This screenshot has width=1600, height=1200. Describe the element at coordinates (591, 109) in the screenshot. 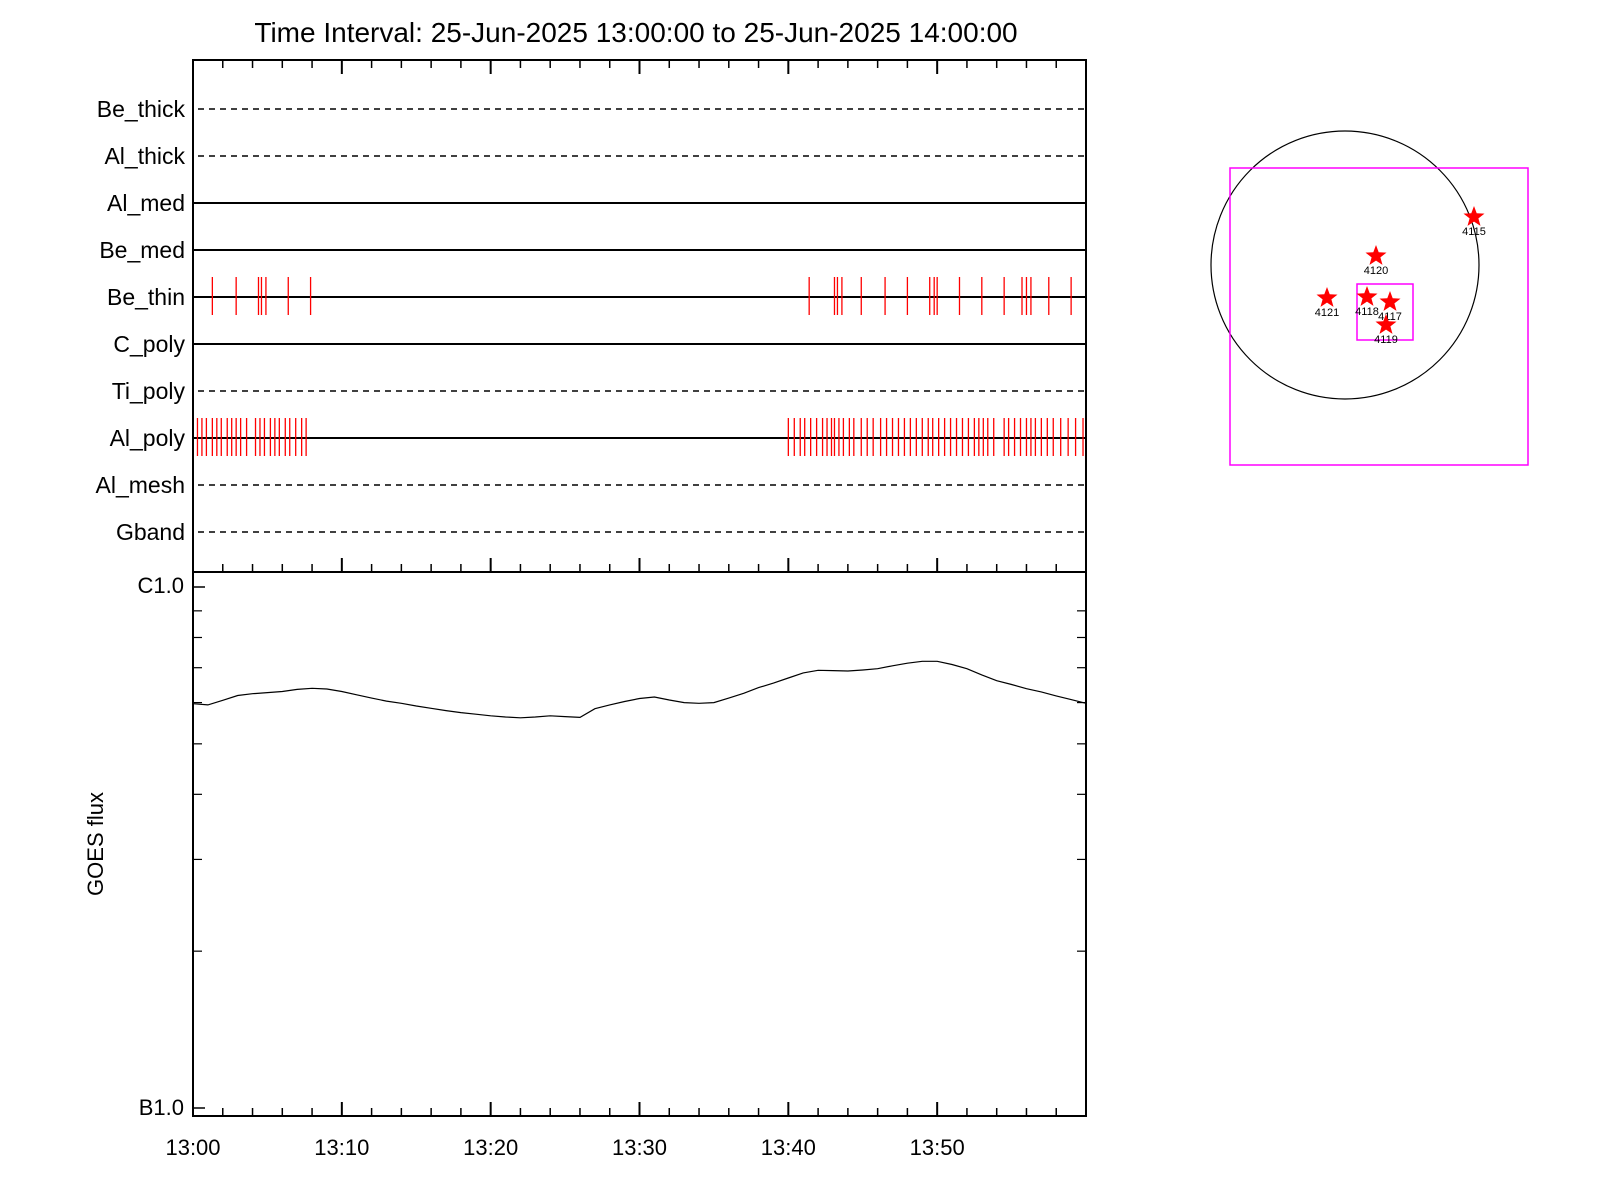

I see `channel-row: Be_thick` at that location.